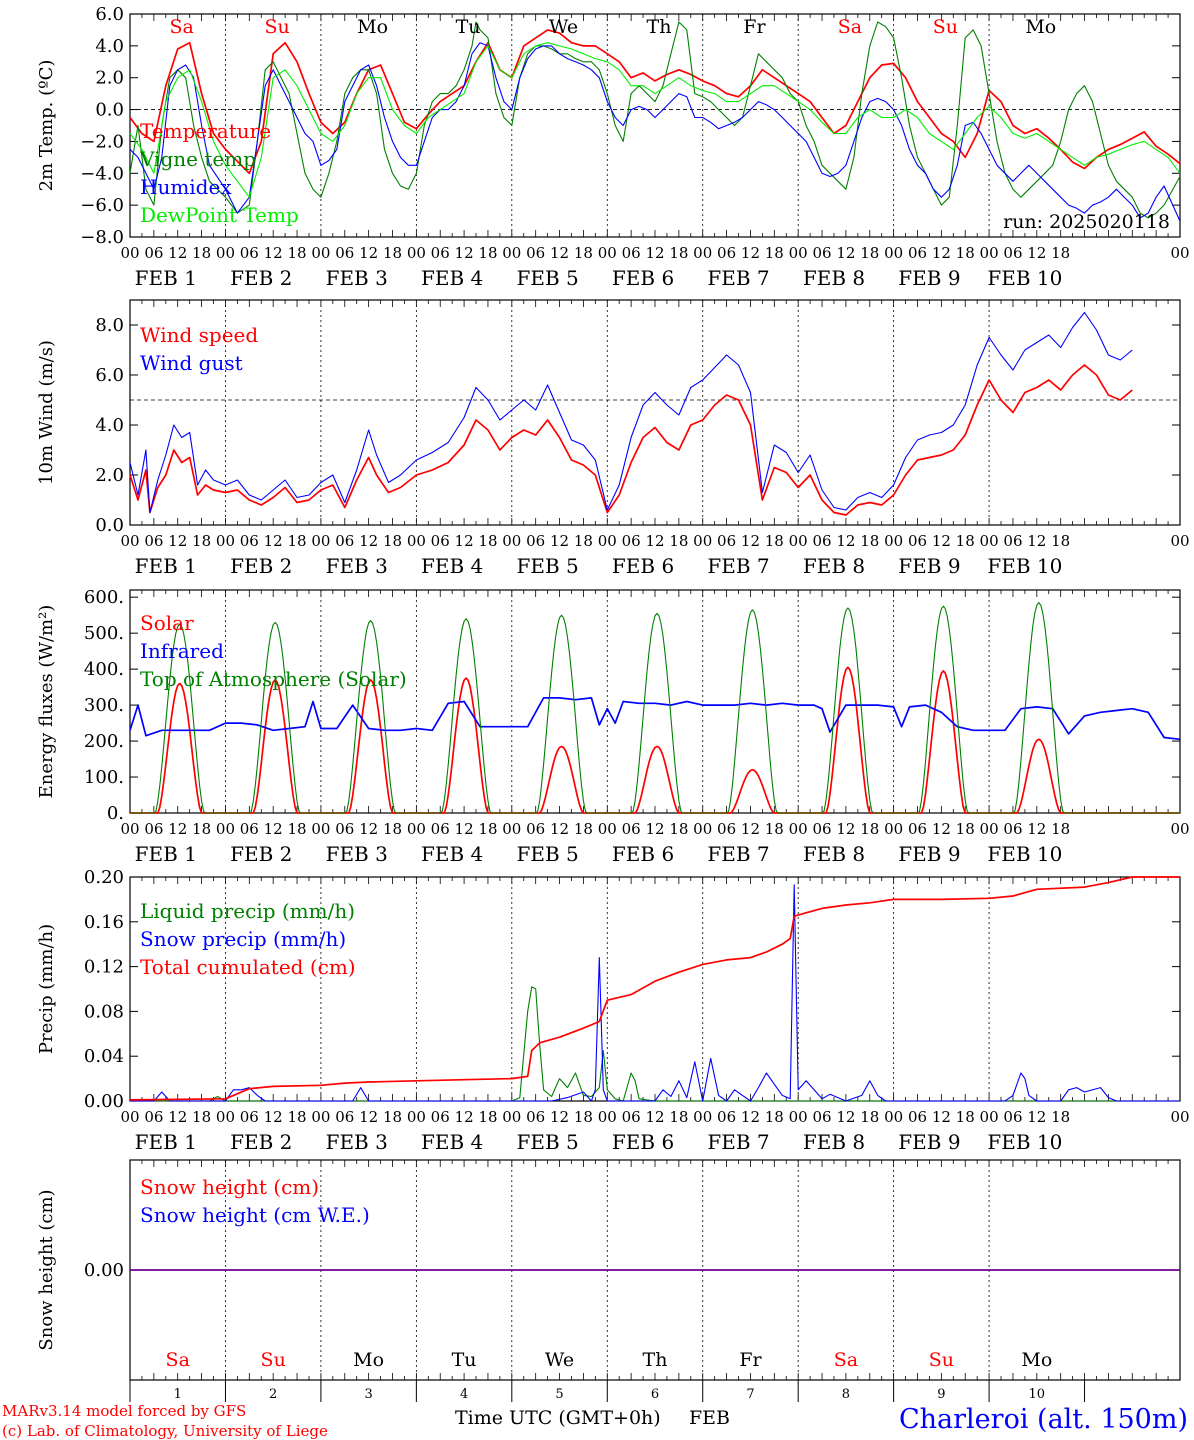 This screenshot has width=1194, height=1440. Describe the element at coordinates (104, 877) in the screenshot. I see `y-tick-label: 0.20` at that location.